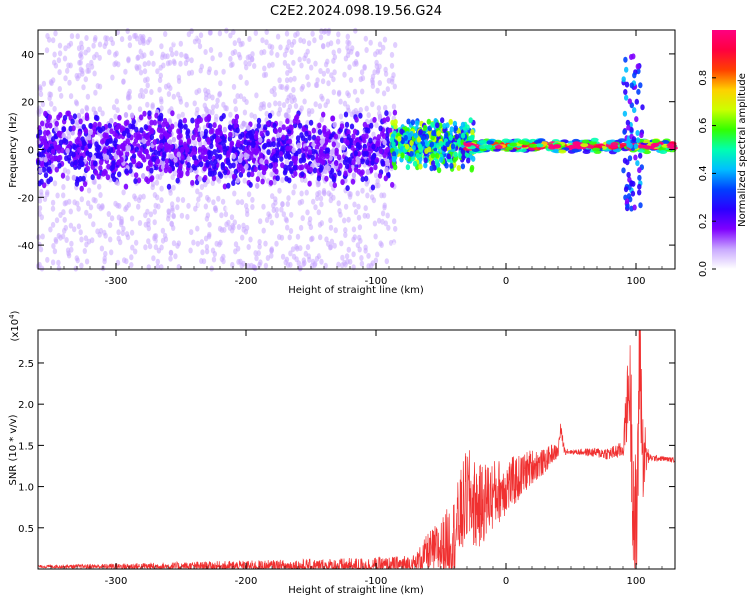 The width and height of the screenshot is (750, 600). Describe the element at coordinates (246, 281) in the screenshot. I see `spectrogram-xtick-label: -200` at that location.